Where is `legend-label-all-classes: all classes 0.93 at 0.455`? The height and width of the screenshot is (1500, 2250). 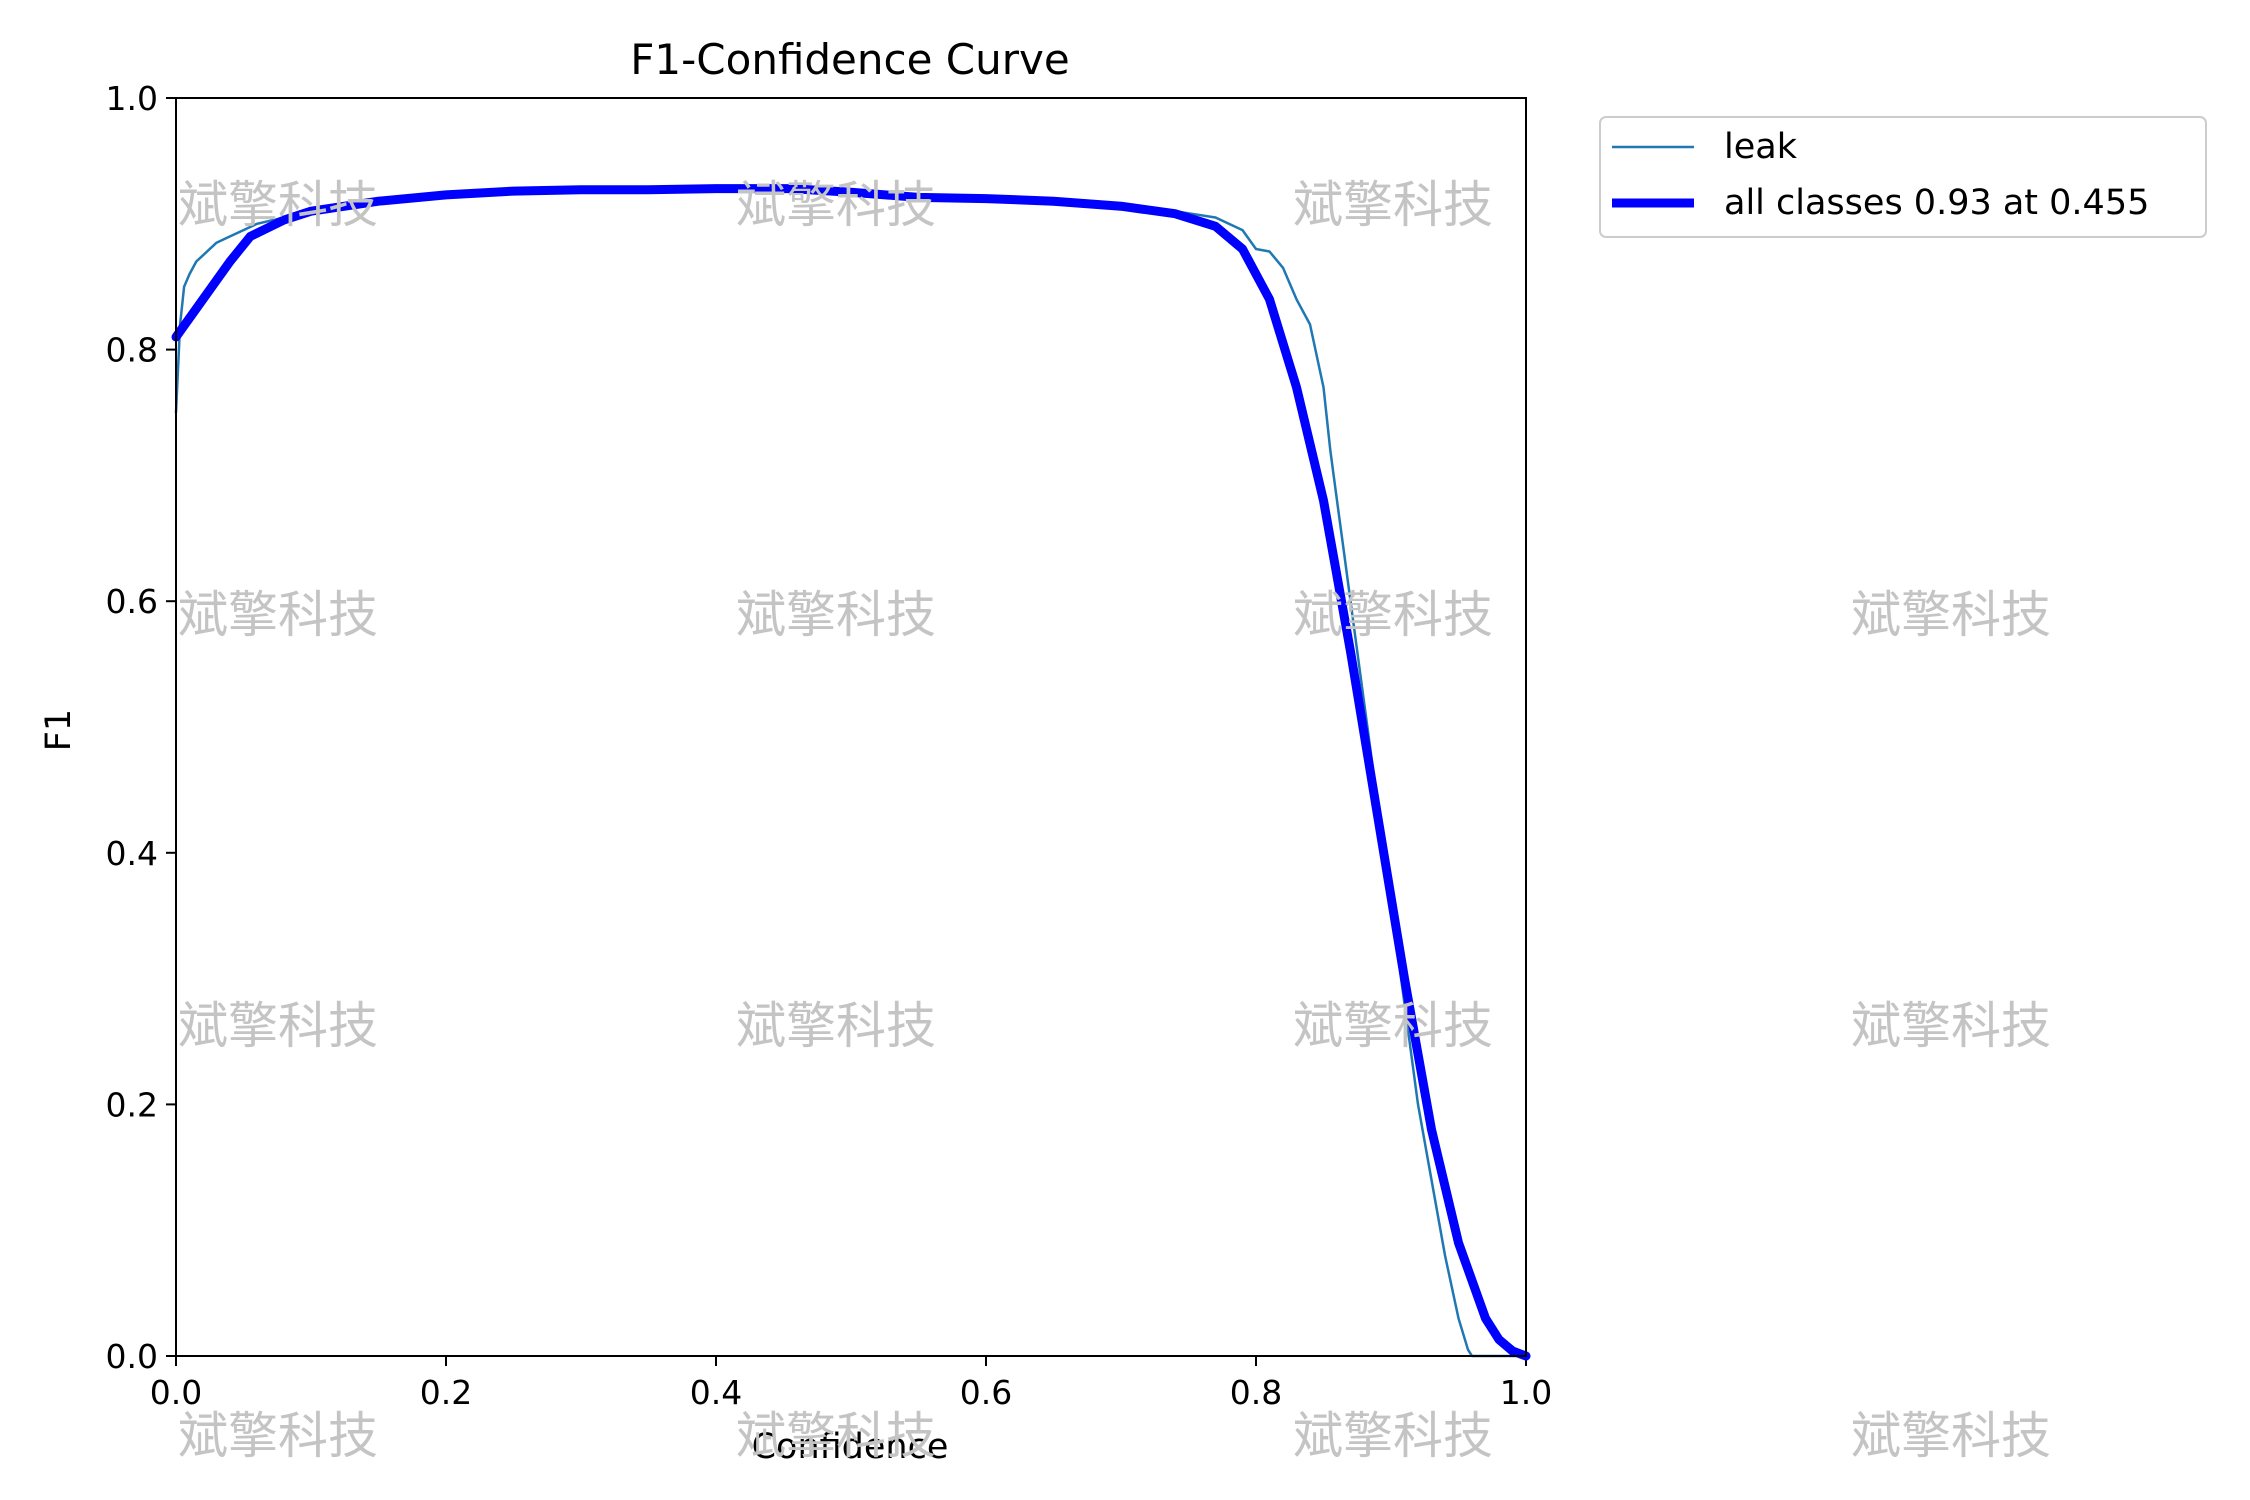 legend-label-all-classes: all classes 0.93 at 0.455 is located at coordinates (1936, 203).